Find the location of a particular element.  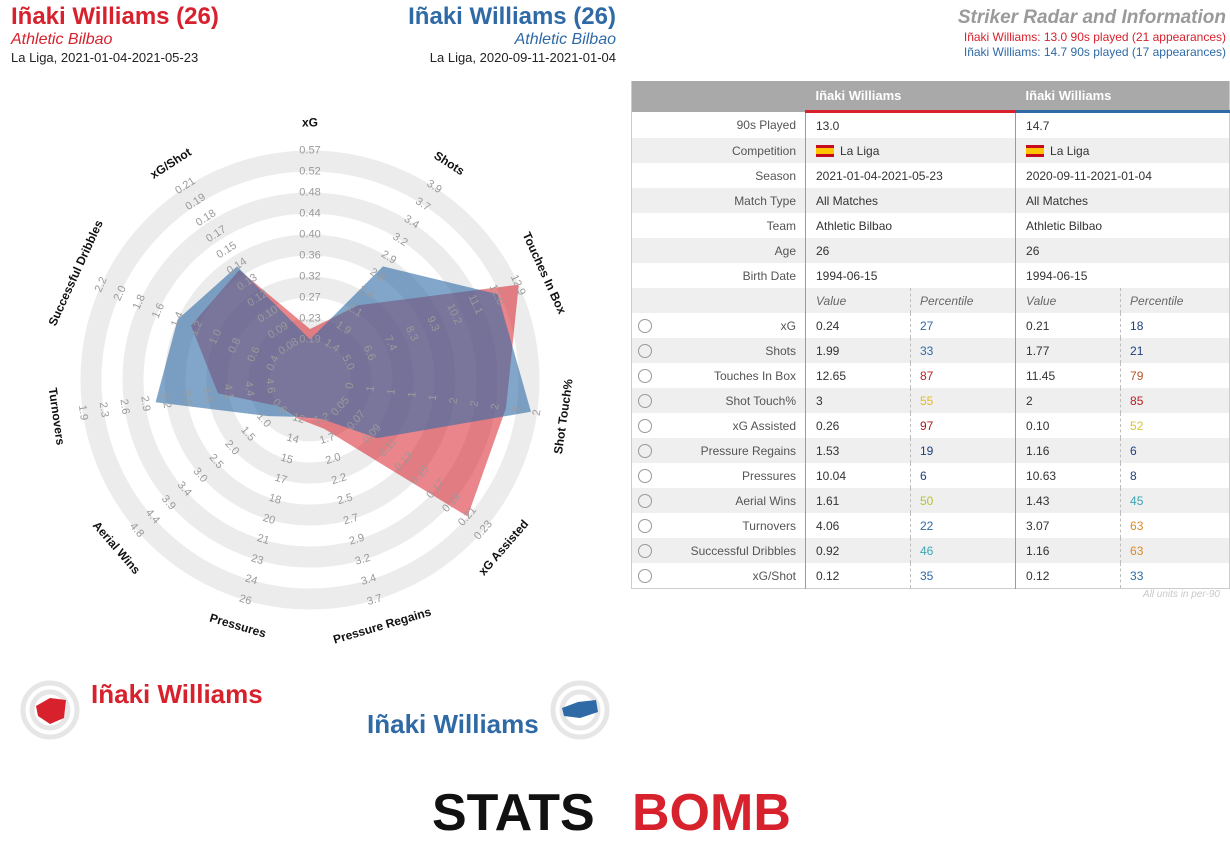

table-corner is located at coordinates (718, 96).